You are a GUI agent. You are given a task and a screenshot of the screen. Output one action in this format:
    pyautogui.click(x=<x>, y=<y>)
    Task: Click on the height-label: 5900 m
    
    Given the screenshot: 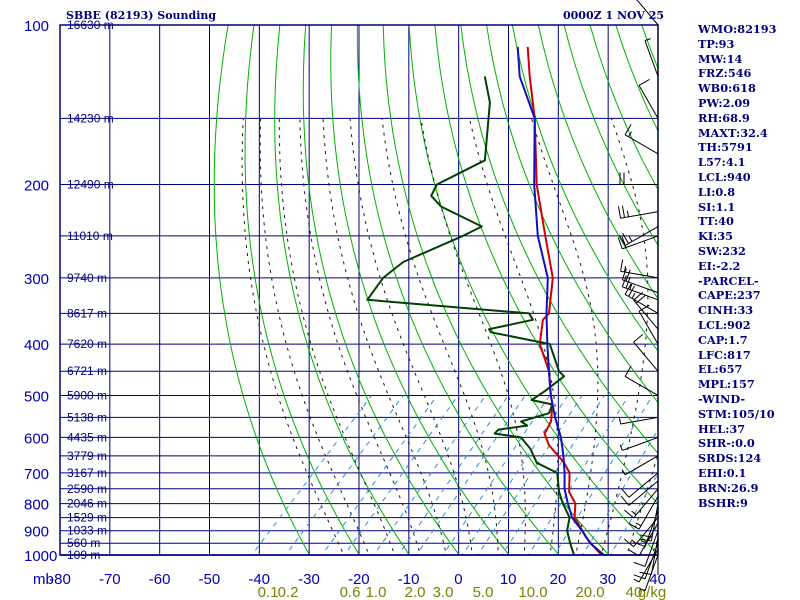 What is the action you would take?
    pyautogui.click(x=87, y=395)
    